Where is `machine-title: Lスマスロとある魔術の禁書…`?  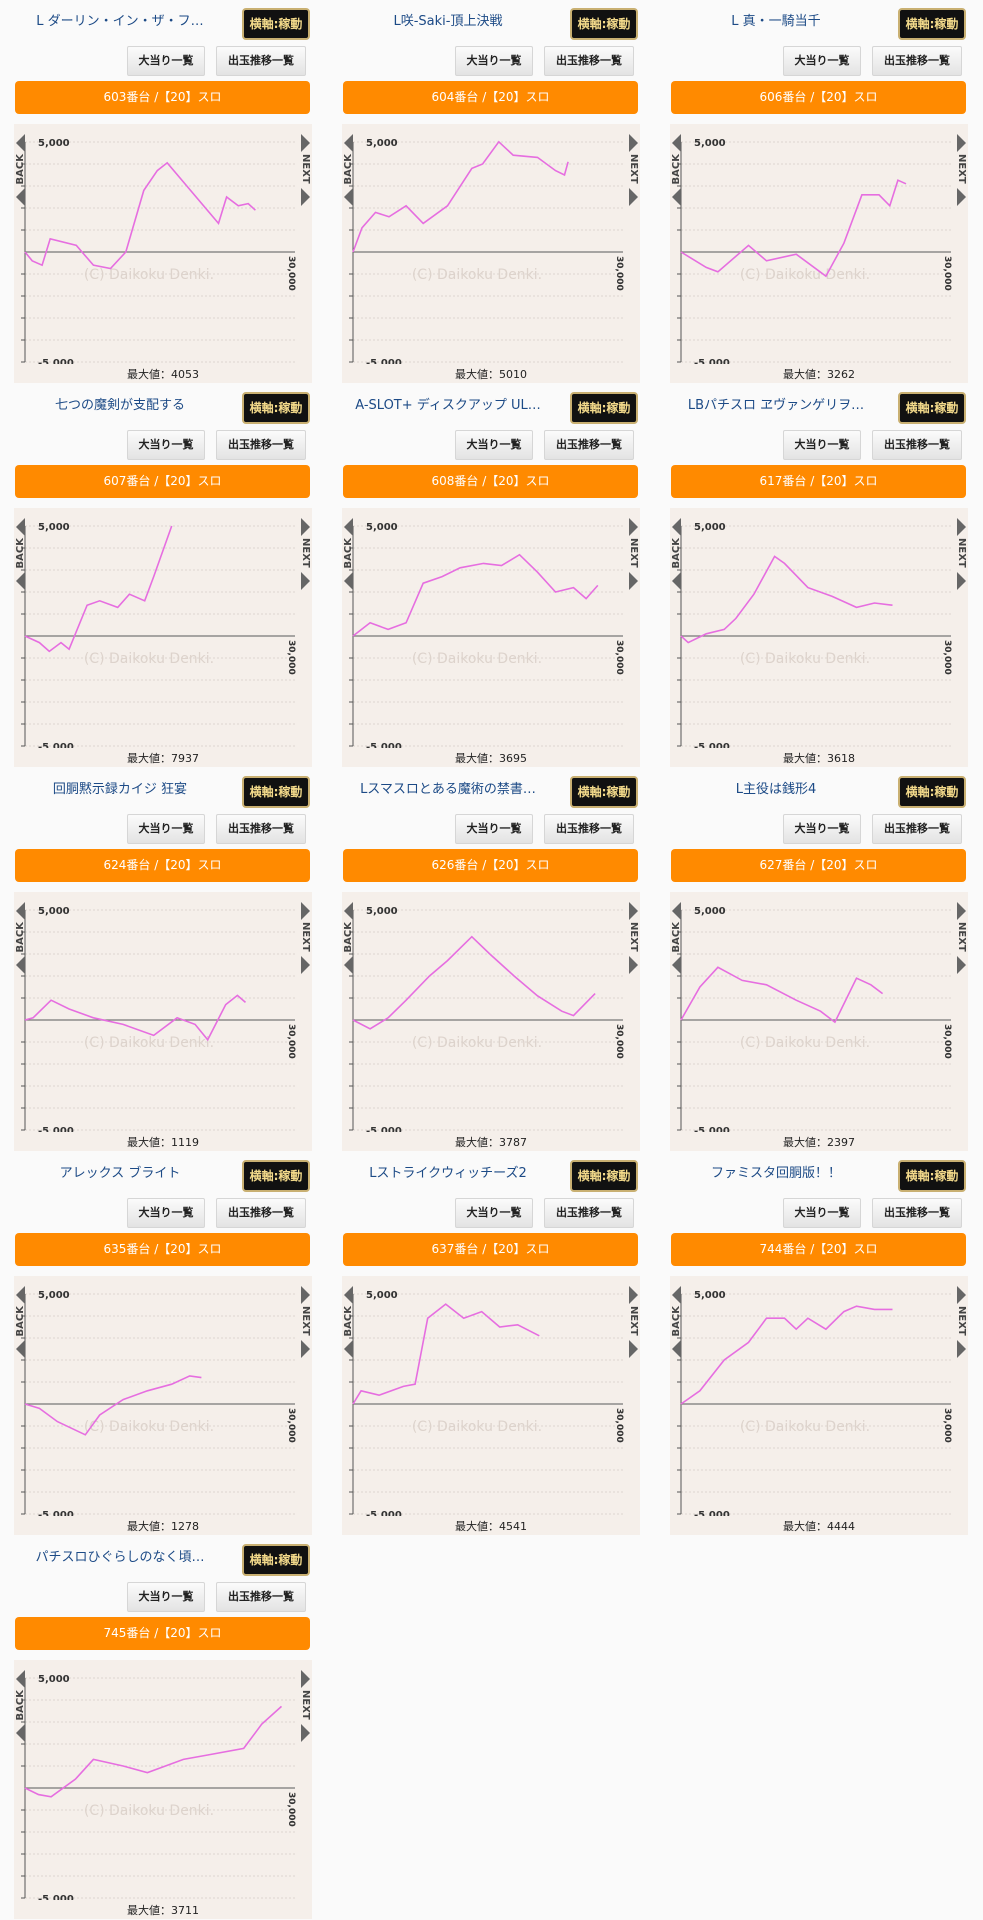
machine-title: Lスマスロとある魔術の禁書… is located at coordinates (448, 789).